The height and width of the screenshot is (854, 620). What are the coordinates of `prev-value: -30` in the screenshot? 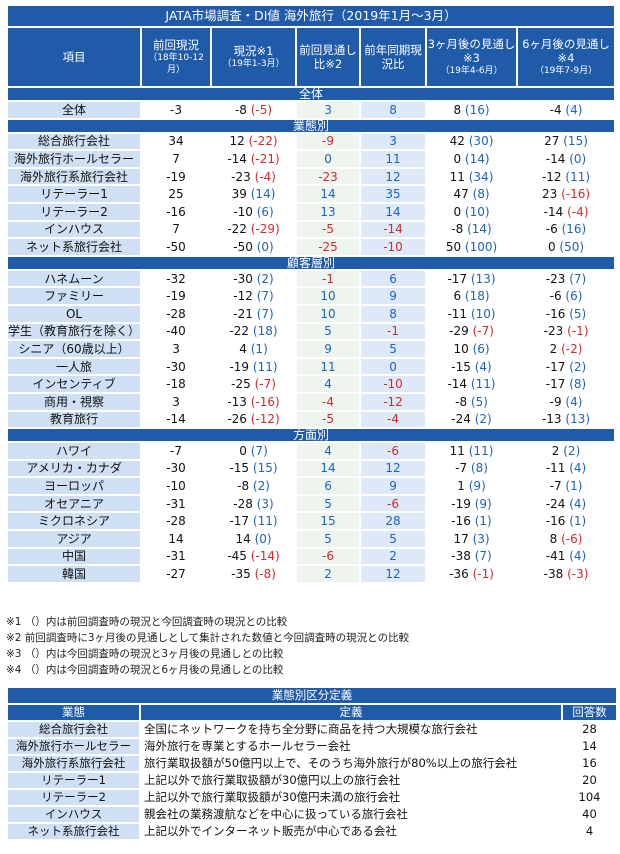 It's located at (176, 366).